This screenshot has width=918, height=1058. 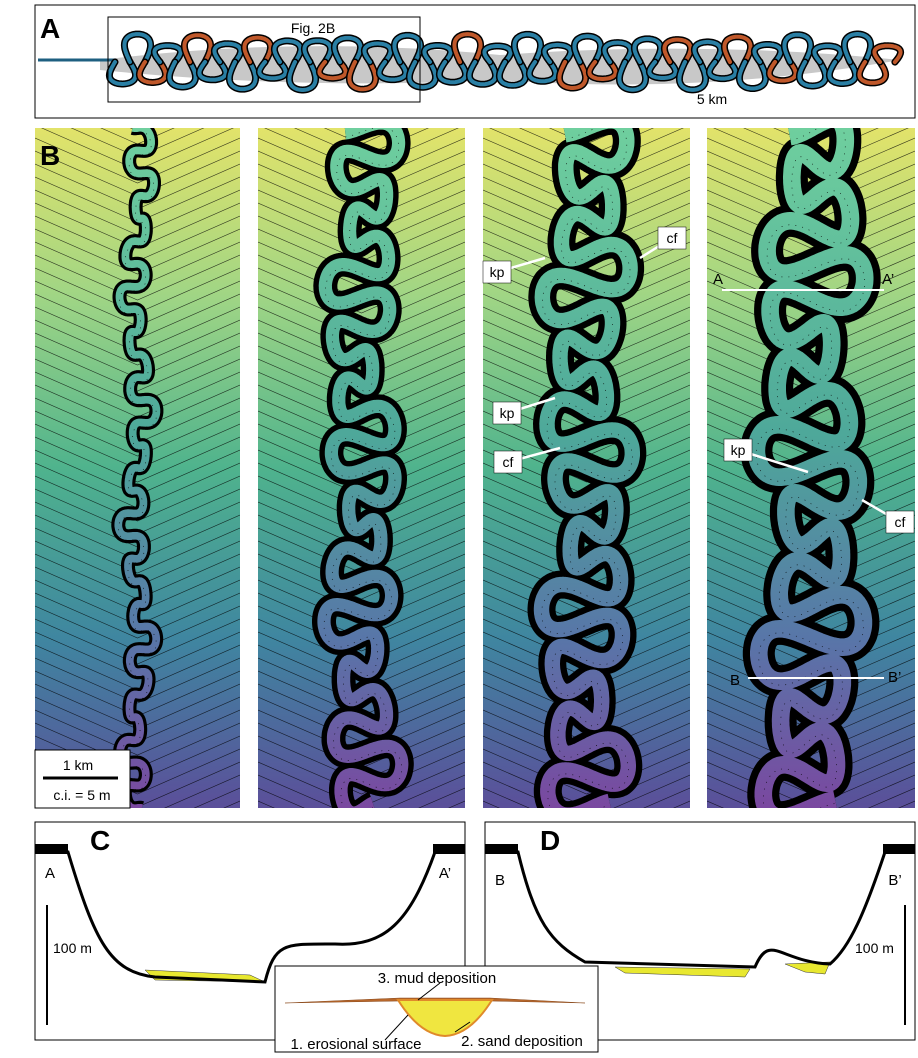 What do you see at coordinates (100, 840) in the screenshot?
I see `panel-label: C` at bounding box center [100, 840].